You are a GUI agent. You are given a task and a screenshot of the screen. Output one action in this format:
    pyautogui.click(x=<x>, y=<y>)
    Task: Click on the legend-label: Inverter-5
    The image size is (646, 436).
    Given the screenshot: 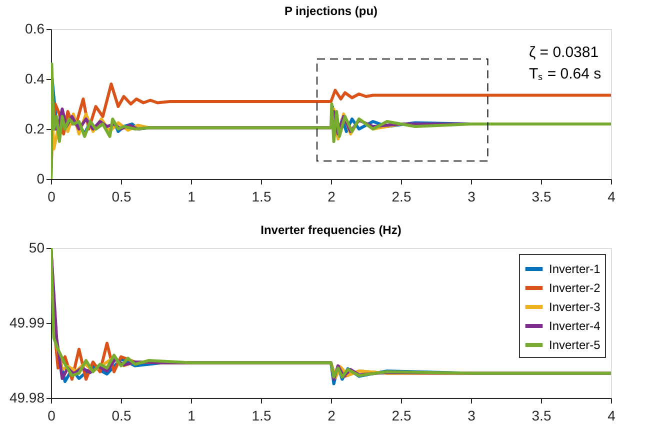 What is the action you would take?
    pyautogui.click(x=575, y=345)
    